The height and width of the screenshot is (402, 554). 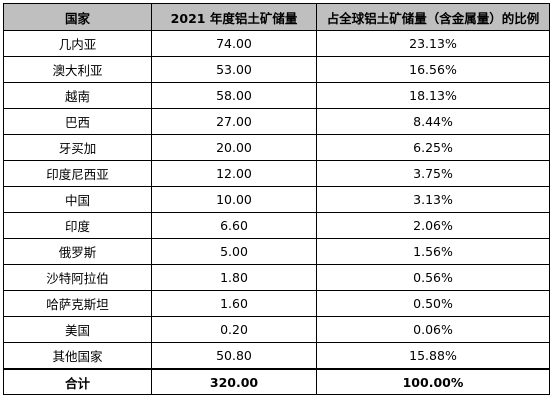 What do you see at coordinates (433, 356) in the screenshot?
I see `cell-share: 15.88%` at bounding box center [433, 356].